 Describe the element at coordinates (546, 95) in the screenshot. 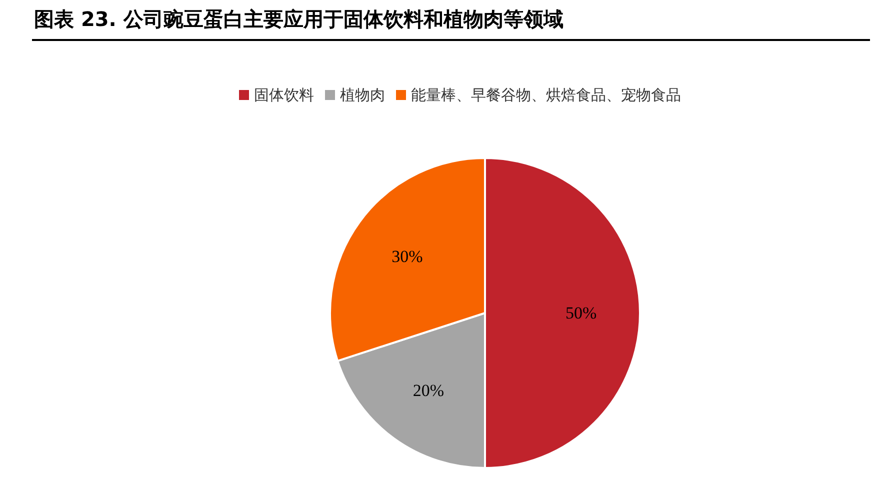

I see `legend-label: 能量棒、早餐谷物、烘焙食品、宠物食品` at that location.